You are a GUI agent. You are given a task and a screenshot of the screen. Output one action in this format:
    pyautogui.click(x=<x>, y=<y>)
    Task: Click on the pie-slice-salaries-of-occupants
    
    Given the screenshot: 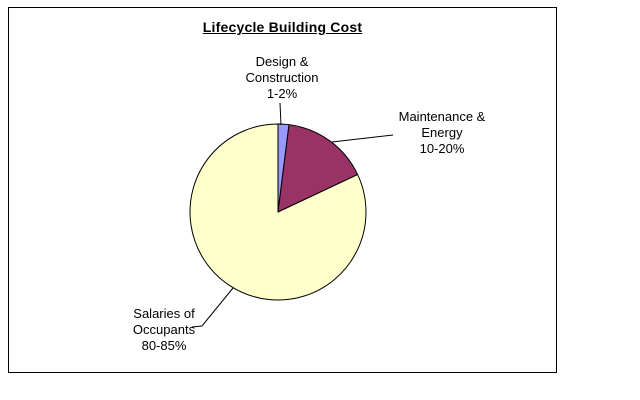 What is the action you would take?
    pyautogui.click(x=278, y=212)
    